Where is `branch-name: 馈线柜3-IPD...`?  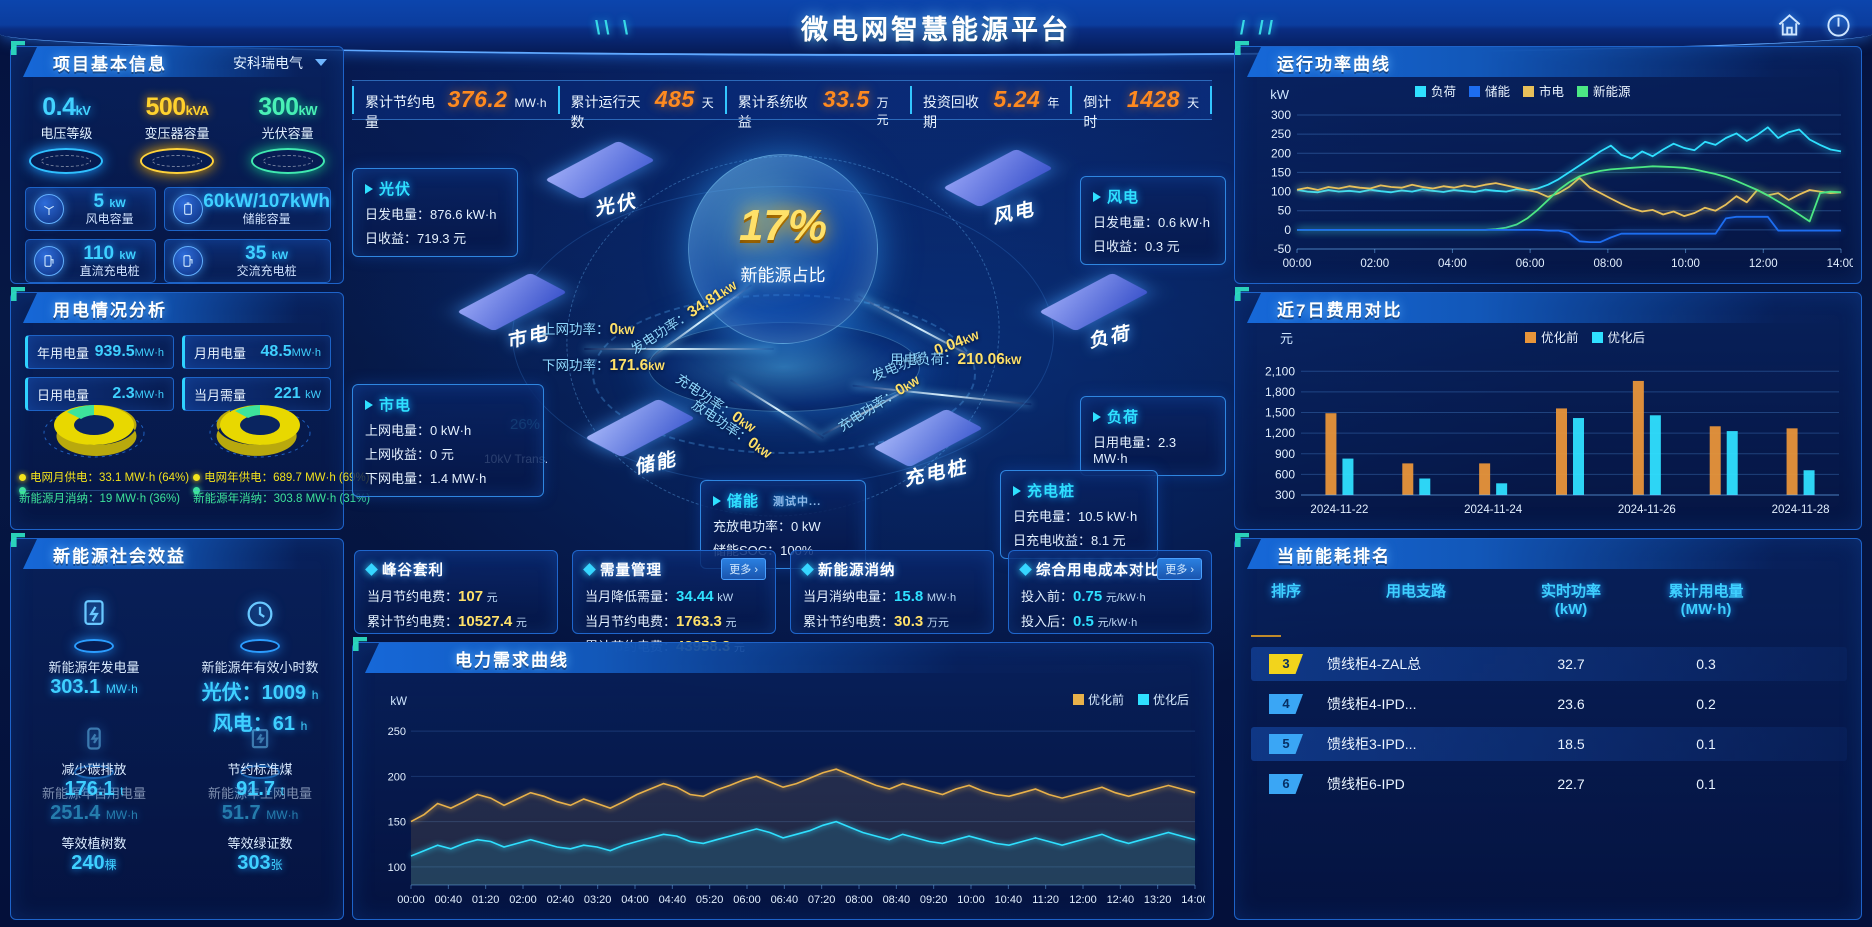
branch-name: 馈线柜3-IPD... is located at coordinates (1372, 744).